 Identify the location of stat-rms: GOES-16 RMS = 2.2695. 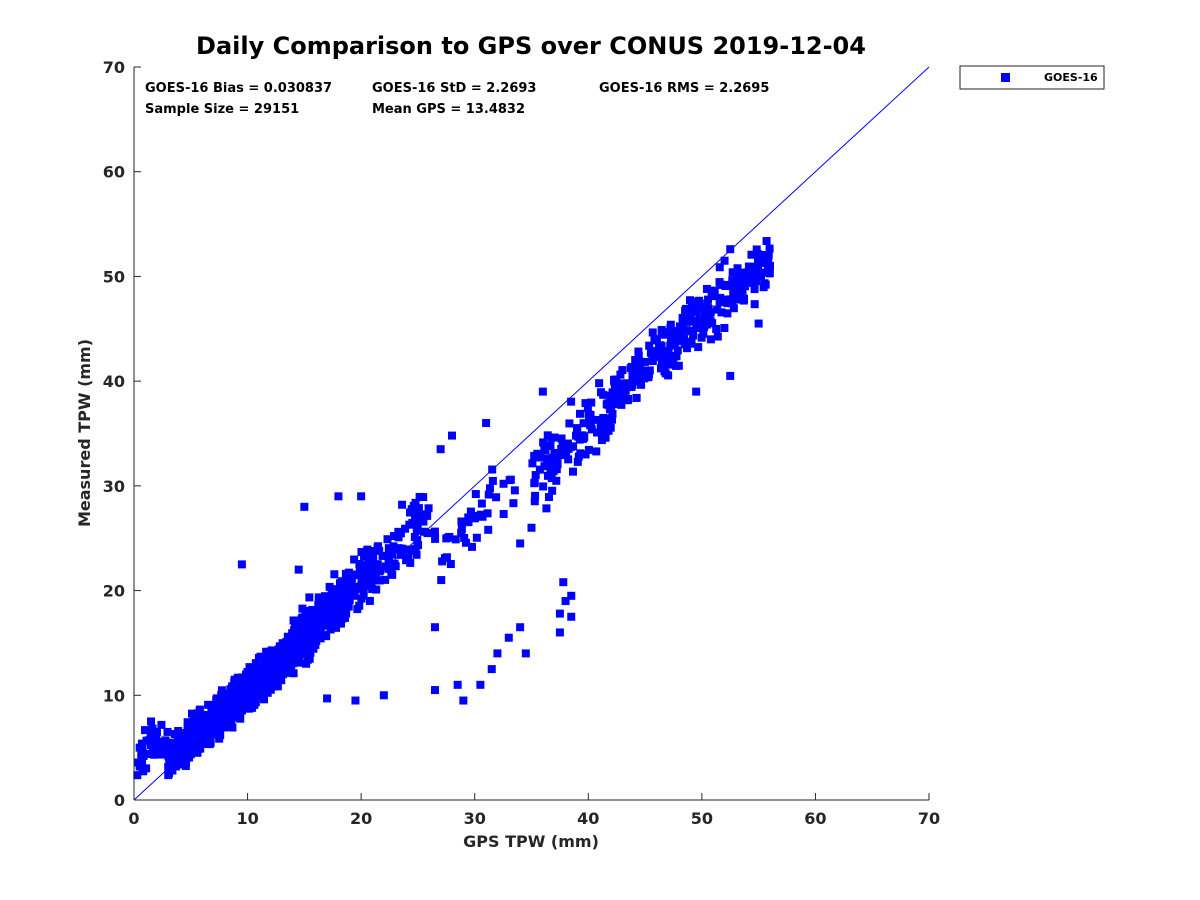
(684, 88).